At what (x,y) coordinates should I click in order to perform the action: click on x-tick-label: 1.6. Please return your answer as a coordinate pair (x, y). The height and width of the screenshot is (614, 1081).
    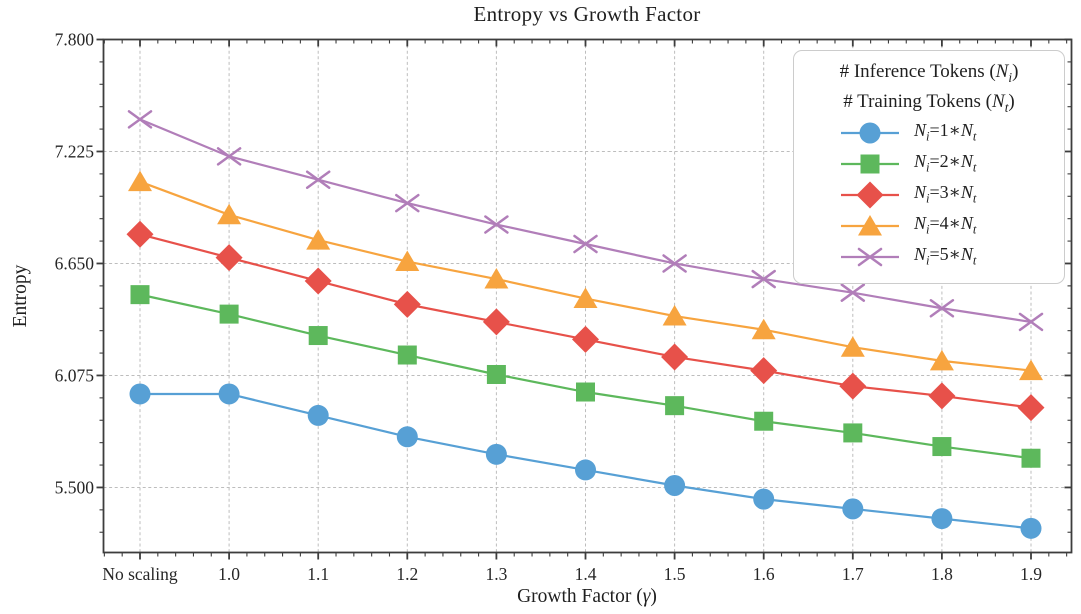
    Looking at the image, I should click on (764, 574).